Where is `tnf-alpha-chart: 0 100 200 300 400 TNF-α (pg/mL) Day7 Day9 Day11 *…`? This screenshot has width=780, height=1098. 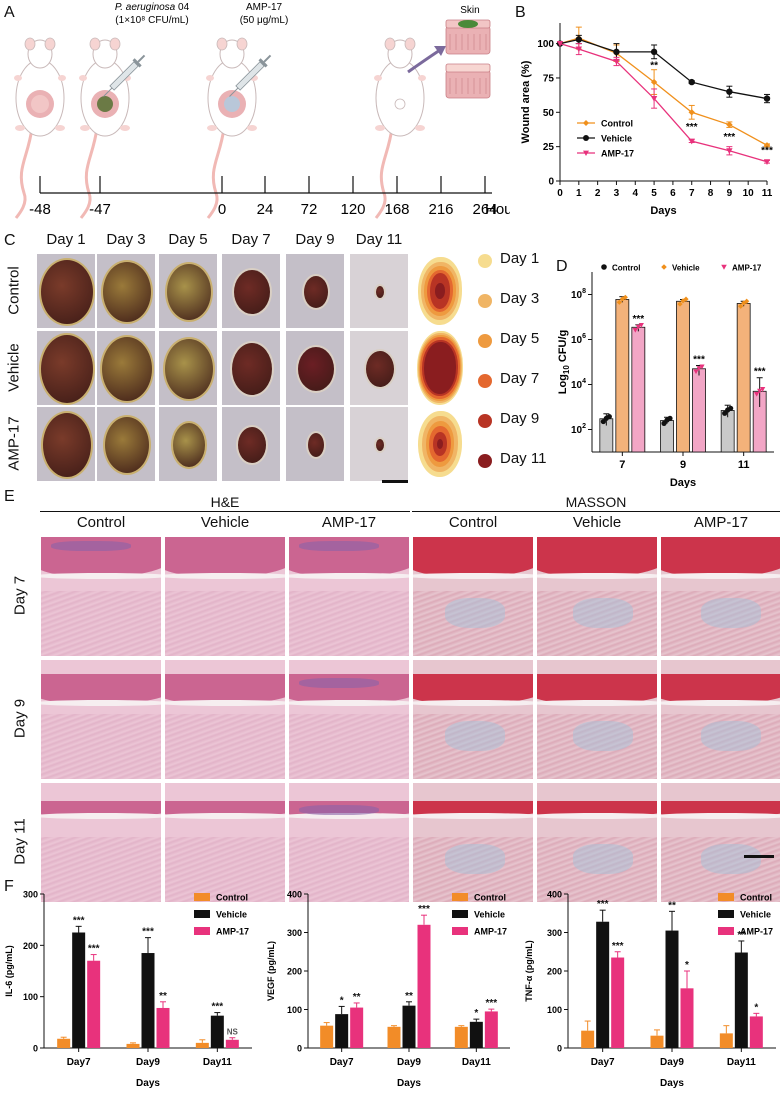
tnf-alpha-chart: 0 100 200 300 400 TNF-α (pg/mL) Day7 Day9 Day11 *… is located at coordinates (650, 989).